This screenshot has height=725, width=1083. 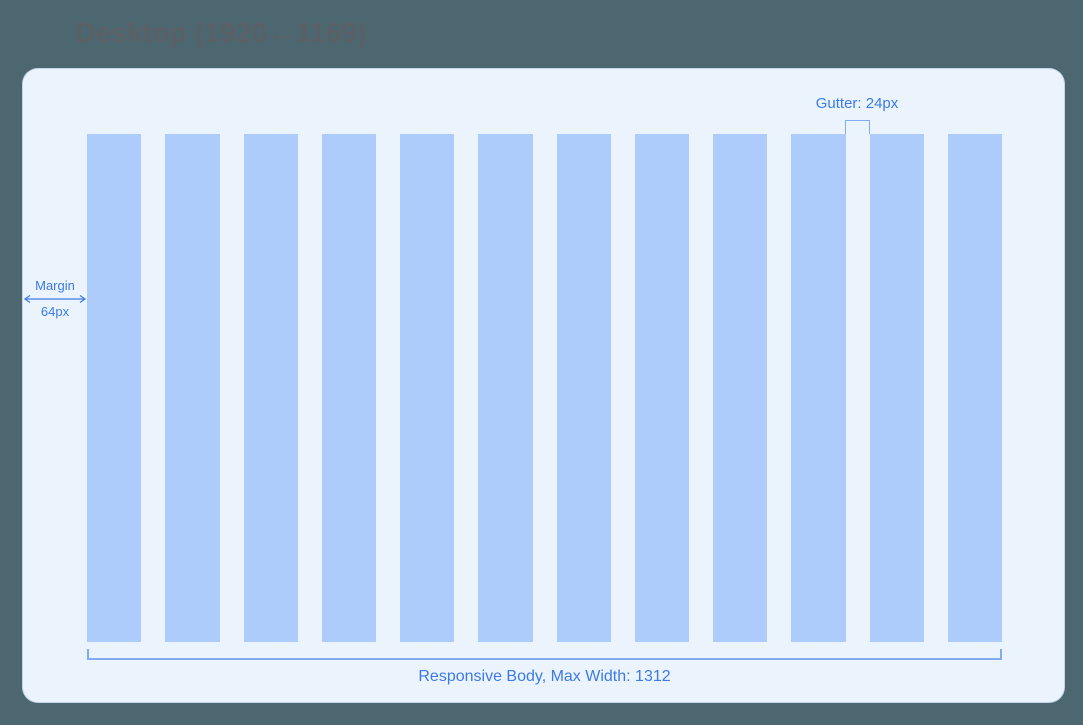 I want to click on margin-label: Margin, so click(x=55, y=285).